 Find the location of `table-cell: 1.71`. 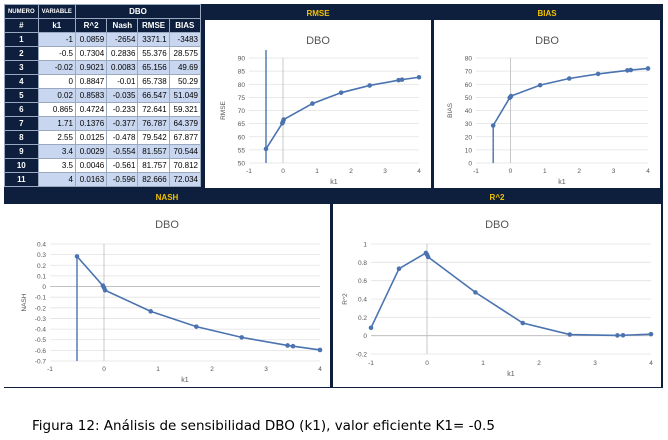

table-cell: 1.71 is located at coordinates (56, 123).